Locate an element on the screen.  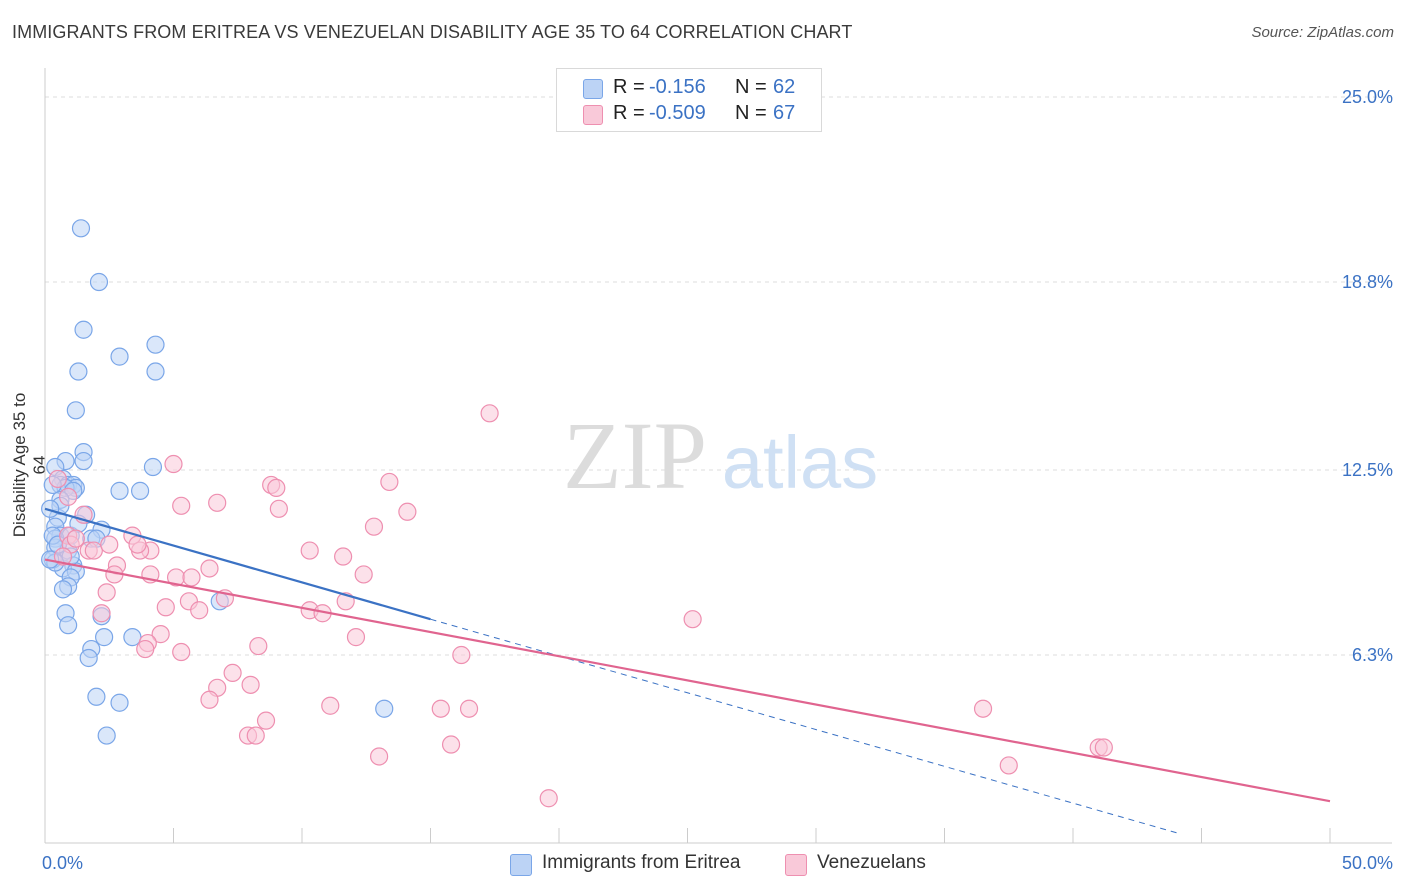
legend-r-value: -0.156 is located at coordinates (677, 87).